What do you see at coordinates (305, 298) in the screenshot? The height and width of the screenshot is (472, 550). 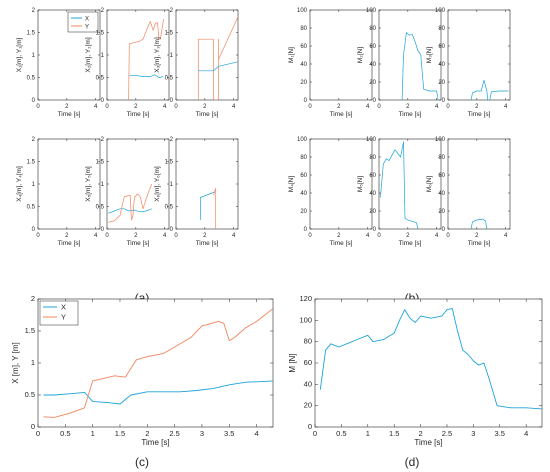 I see `y-tick-label: 120` at bounding box center [305, 298].